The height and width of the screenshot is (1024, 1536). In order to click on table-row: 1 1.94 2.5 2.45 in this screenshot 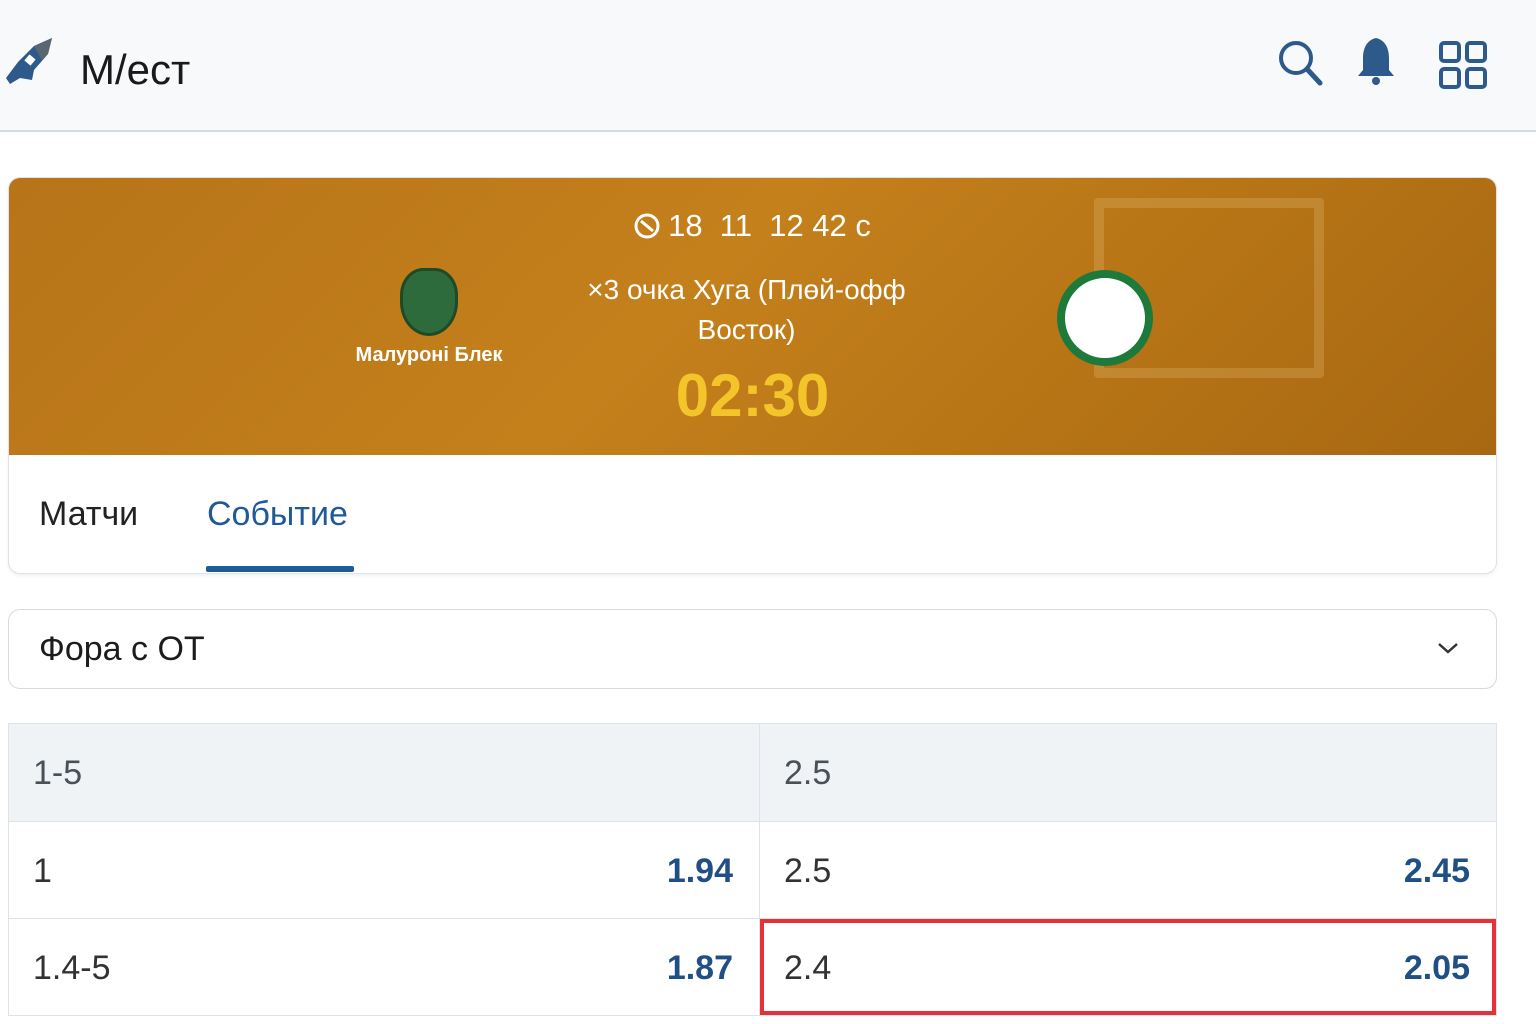, I will do `click(752, 869)`.